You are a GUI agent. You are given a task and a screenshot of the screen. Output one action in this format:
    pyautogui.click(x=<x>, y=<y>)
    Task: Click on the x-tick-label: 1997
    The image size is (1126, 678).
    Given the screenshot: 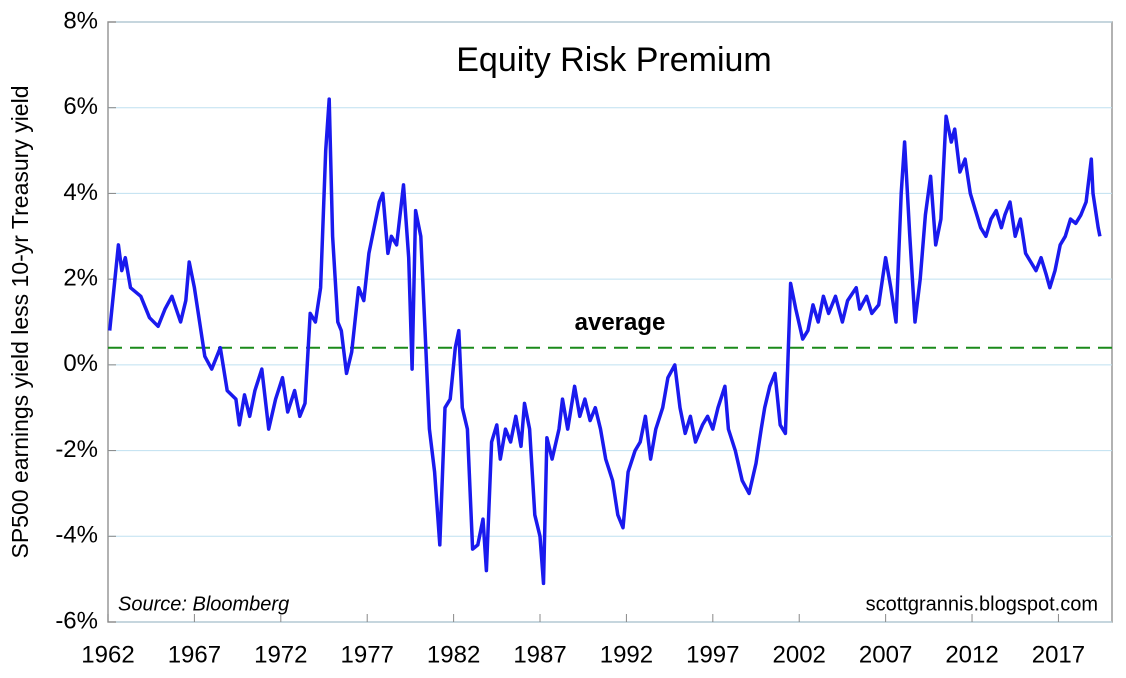 What is the action you would take?
    pyautogui.click(x=712, y=654)
    